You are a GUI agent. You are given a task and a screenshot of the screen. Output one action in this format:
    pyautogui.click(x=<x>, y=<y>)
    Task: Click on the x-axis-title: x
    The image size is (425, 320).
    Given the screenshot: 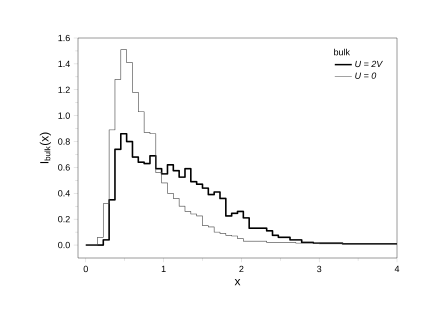 What is the action you would take?
    pyautogui.click(x=237, y=282)
    